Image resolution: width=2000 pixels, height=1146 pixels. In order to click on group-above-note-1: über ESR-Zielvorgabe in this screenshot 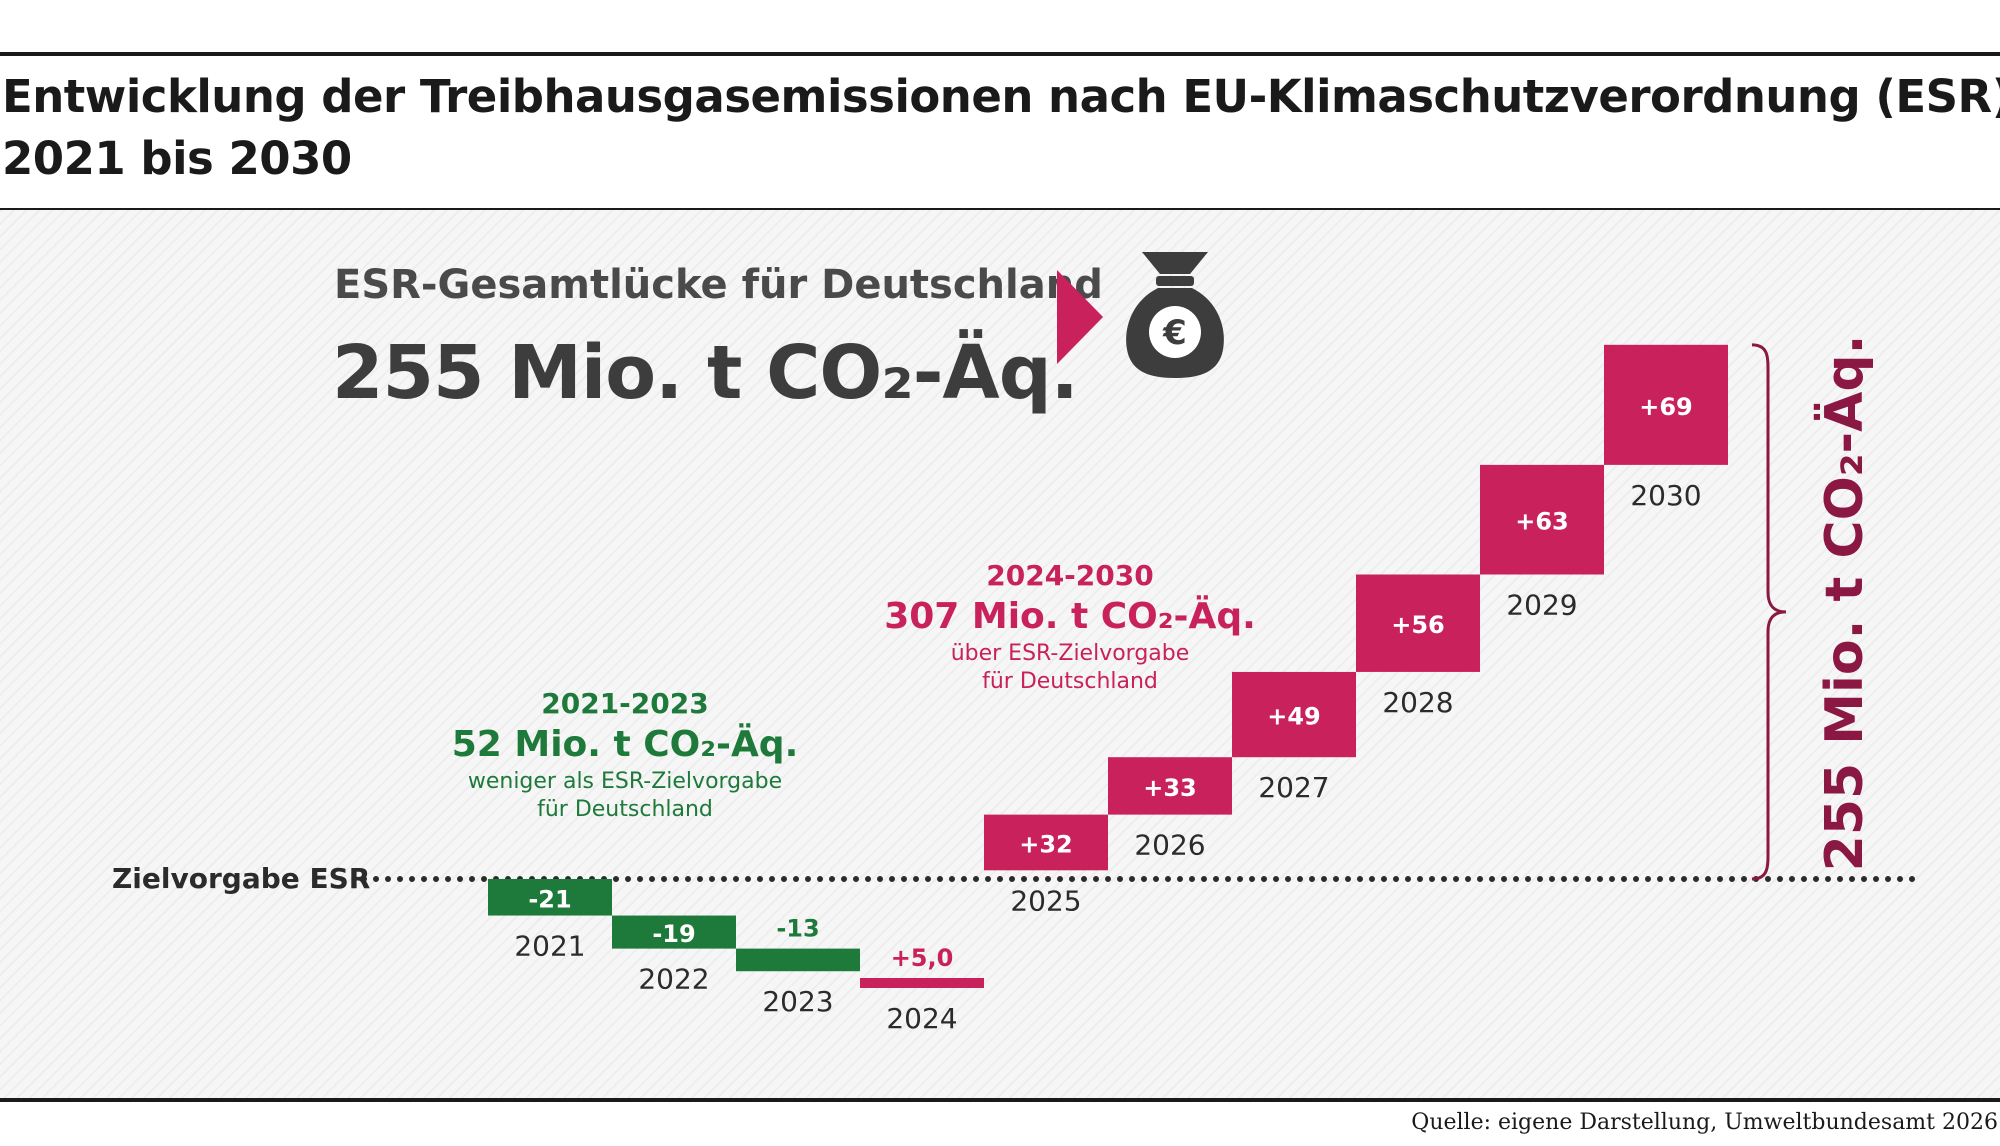, I will do `click(1070, 653)`.